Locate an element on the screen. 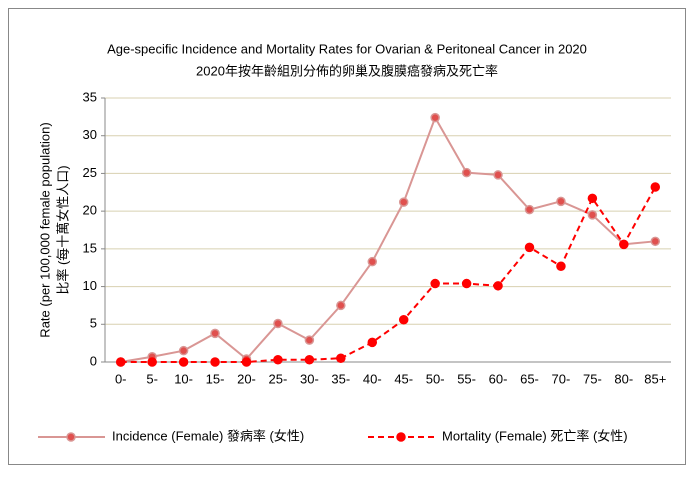 The height and width of the screenshot is (478, 693). y-tick-label: 0 is located at coordinates (93, 360).